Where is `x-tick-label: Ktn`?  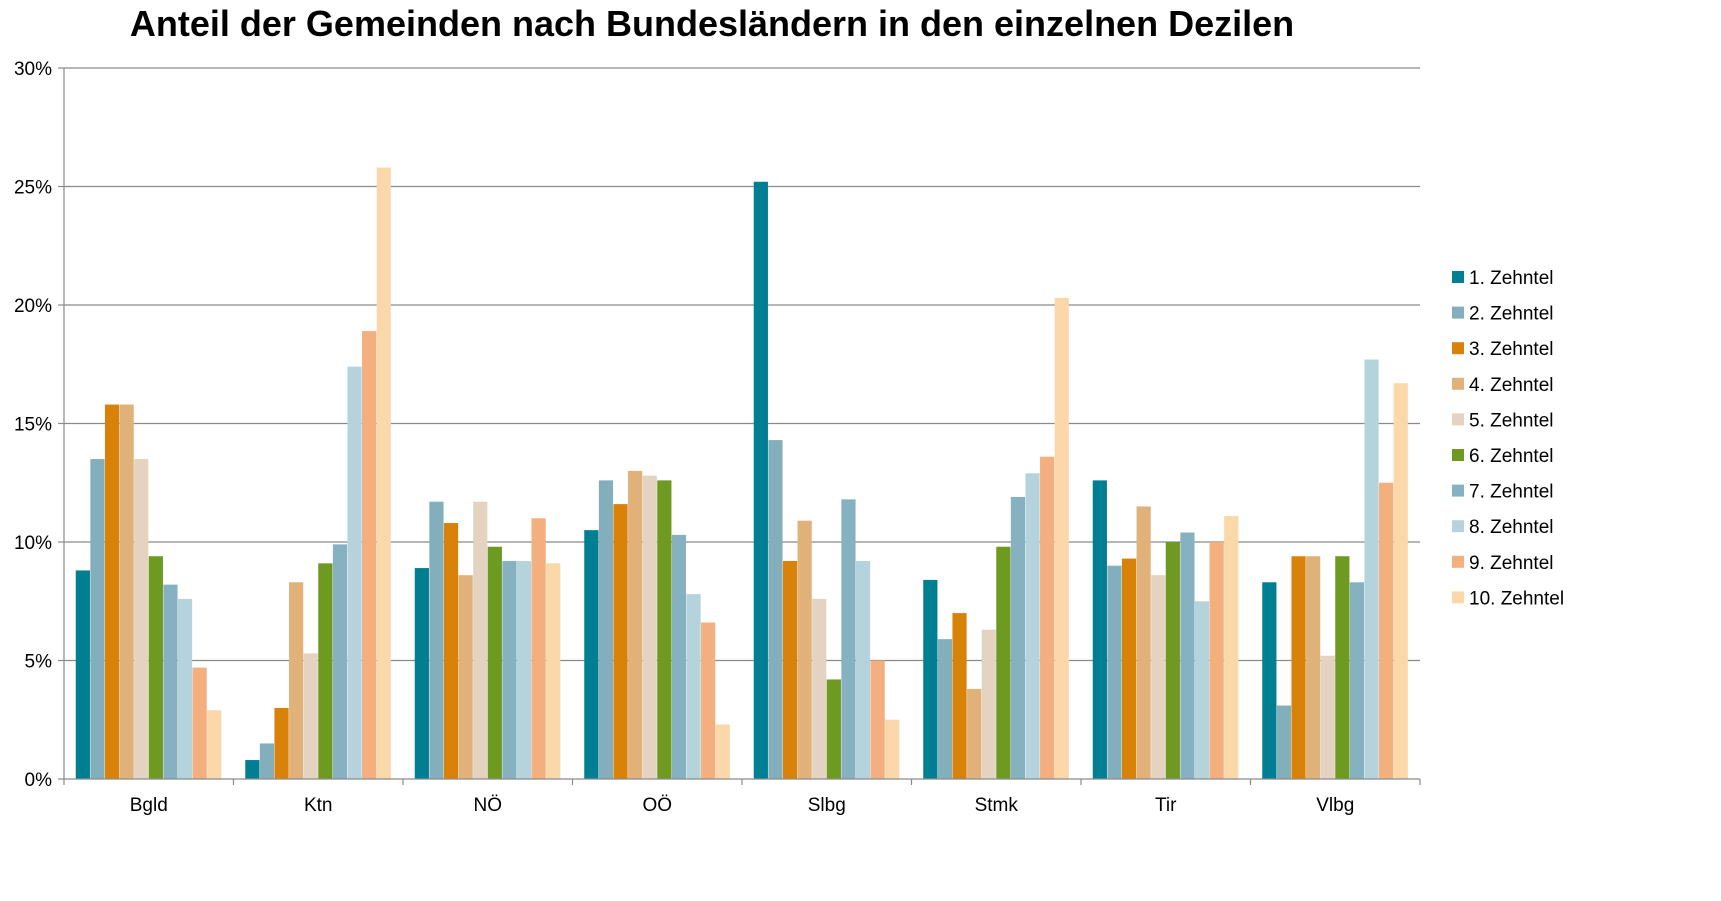
x-tick-label: Ktn is located at coordinates (318, 805).